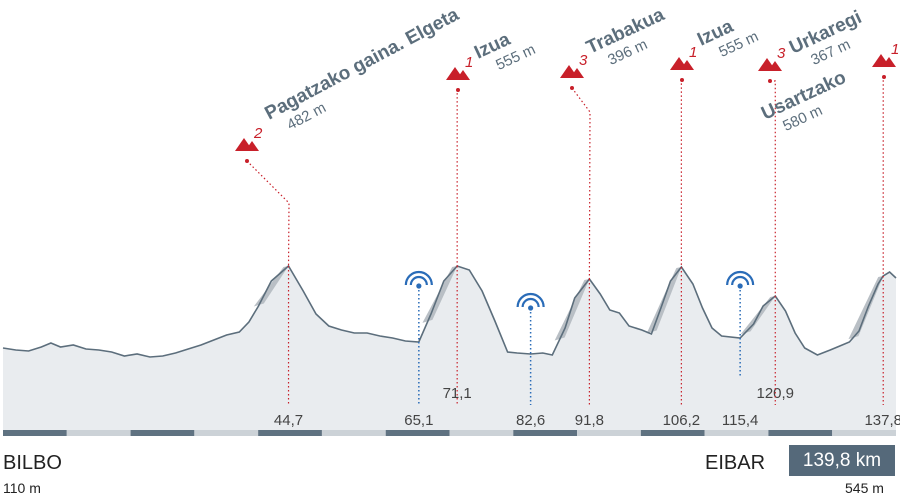 This screenshot has width=900, height=504. Describe the element at coordinates (882, 420) in the screenshot. I see `km-marker-label: 137,8` at that location.